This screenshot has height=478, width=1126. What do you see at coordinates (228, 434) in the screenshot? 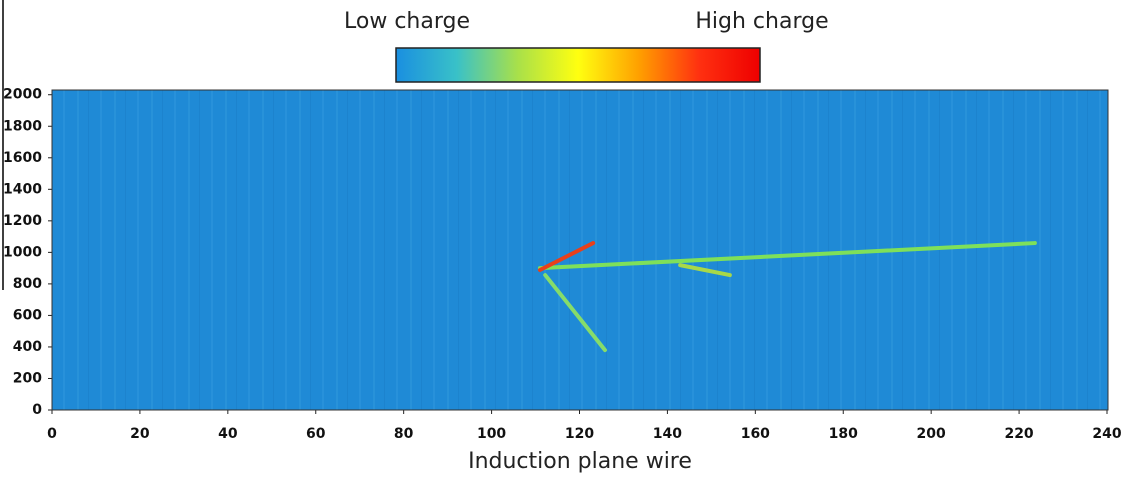
I see `x-tick-label: 40` at bounding box center [228, 434].